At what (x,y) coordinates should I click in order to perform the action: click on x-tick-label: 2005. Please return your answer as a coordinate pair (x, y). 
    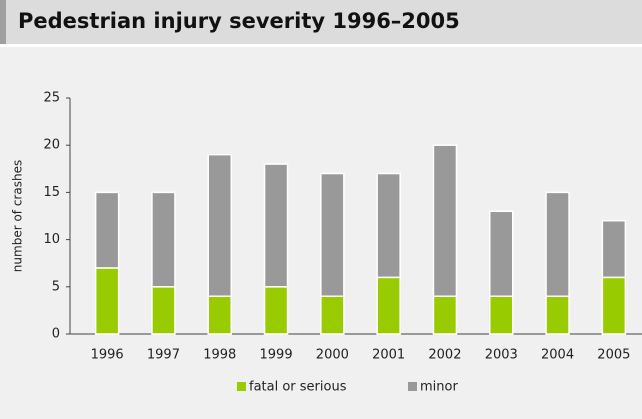
    Looking at the image, I should click on (613, 355).